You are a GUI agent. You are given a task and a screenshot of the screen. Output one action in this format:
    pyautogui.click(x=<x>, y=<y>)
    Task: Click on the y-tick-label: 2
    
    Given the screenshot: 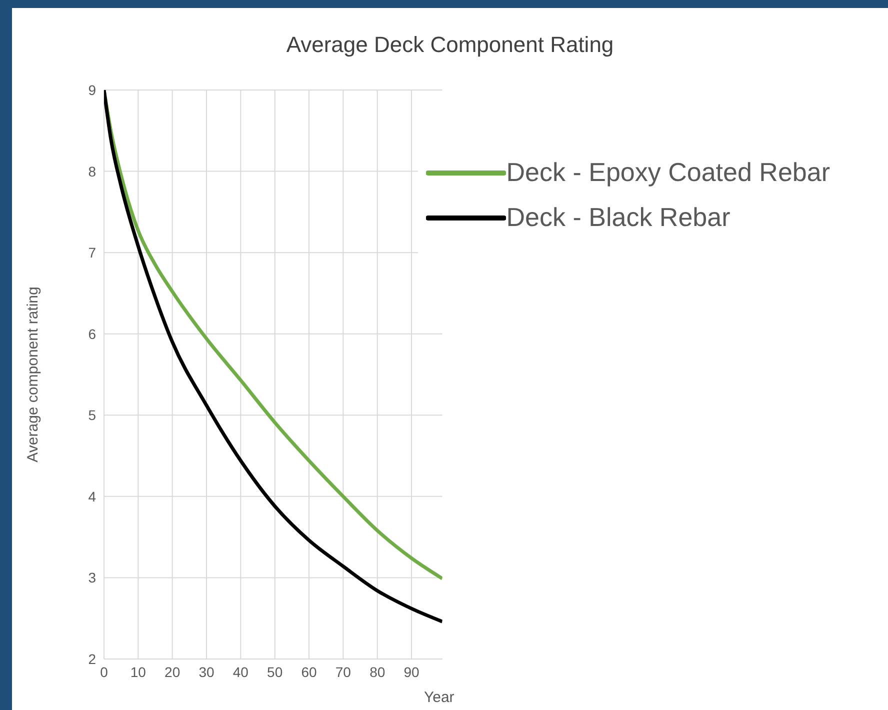 What is the action you would take?
    pyautogui.click(x=92, y=658)
    